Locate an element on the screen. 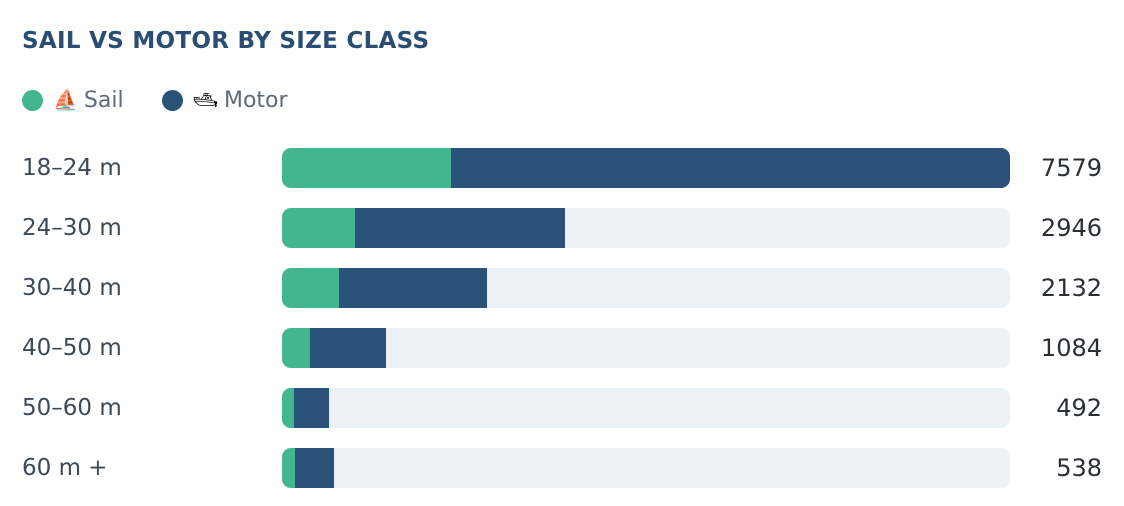  category-label: 30–40 m is located at coordinates (72, 288).